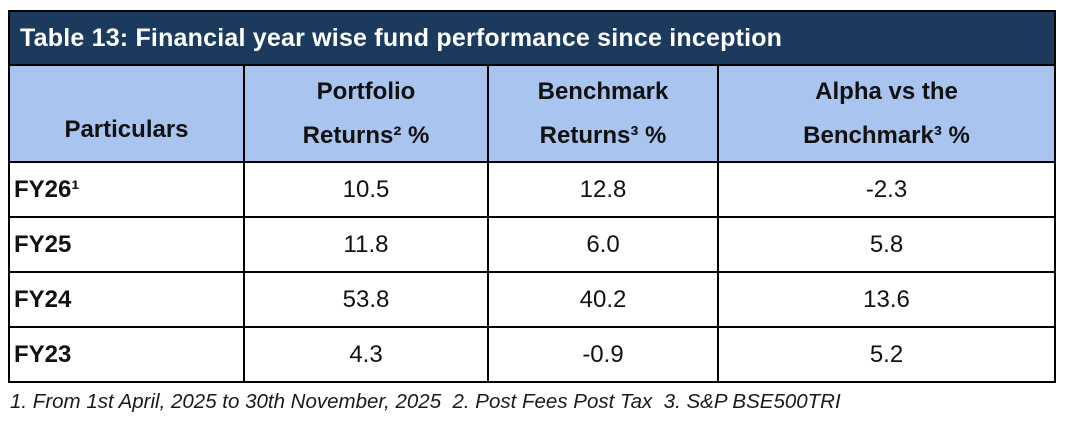 Image resolution: width=1070 pixels, height=426 pixels. I want to click on header-benchmark-line2: Returns³ %, so click(603, 135).